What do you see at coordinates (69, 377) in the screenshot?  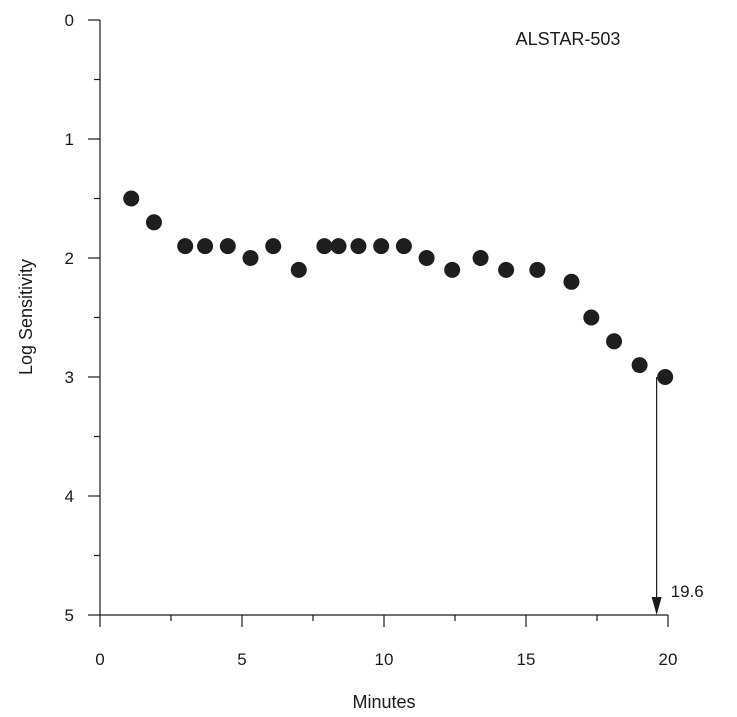 I see `y-tick-label: 3` at bounding box center [69, 377].